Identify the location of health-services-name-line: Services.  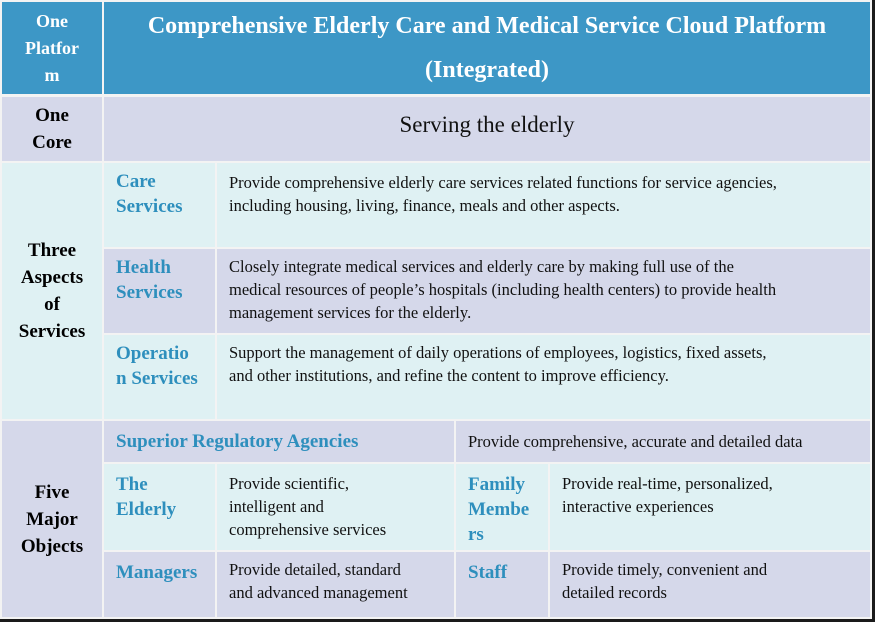
(149, 292).